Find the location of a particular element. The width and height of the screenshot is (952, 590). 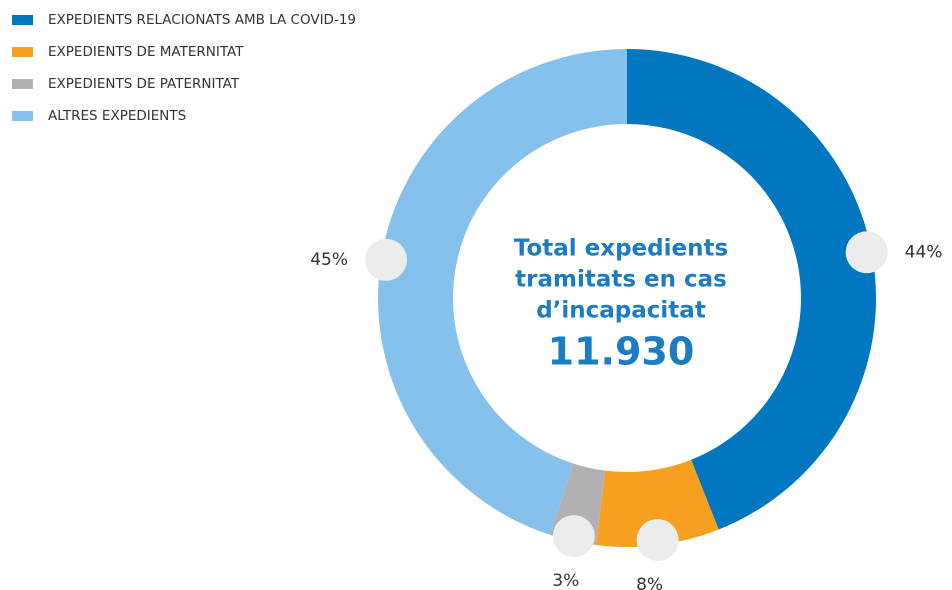

donut-segment is located at coordinates (657, 503).